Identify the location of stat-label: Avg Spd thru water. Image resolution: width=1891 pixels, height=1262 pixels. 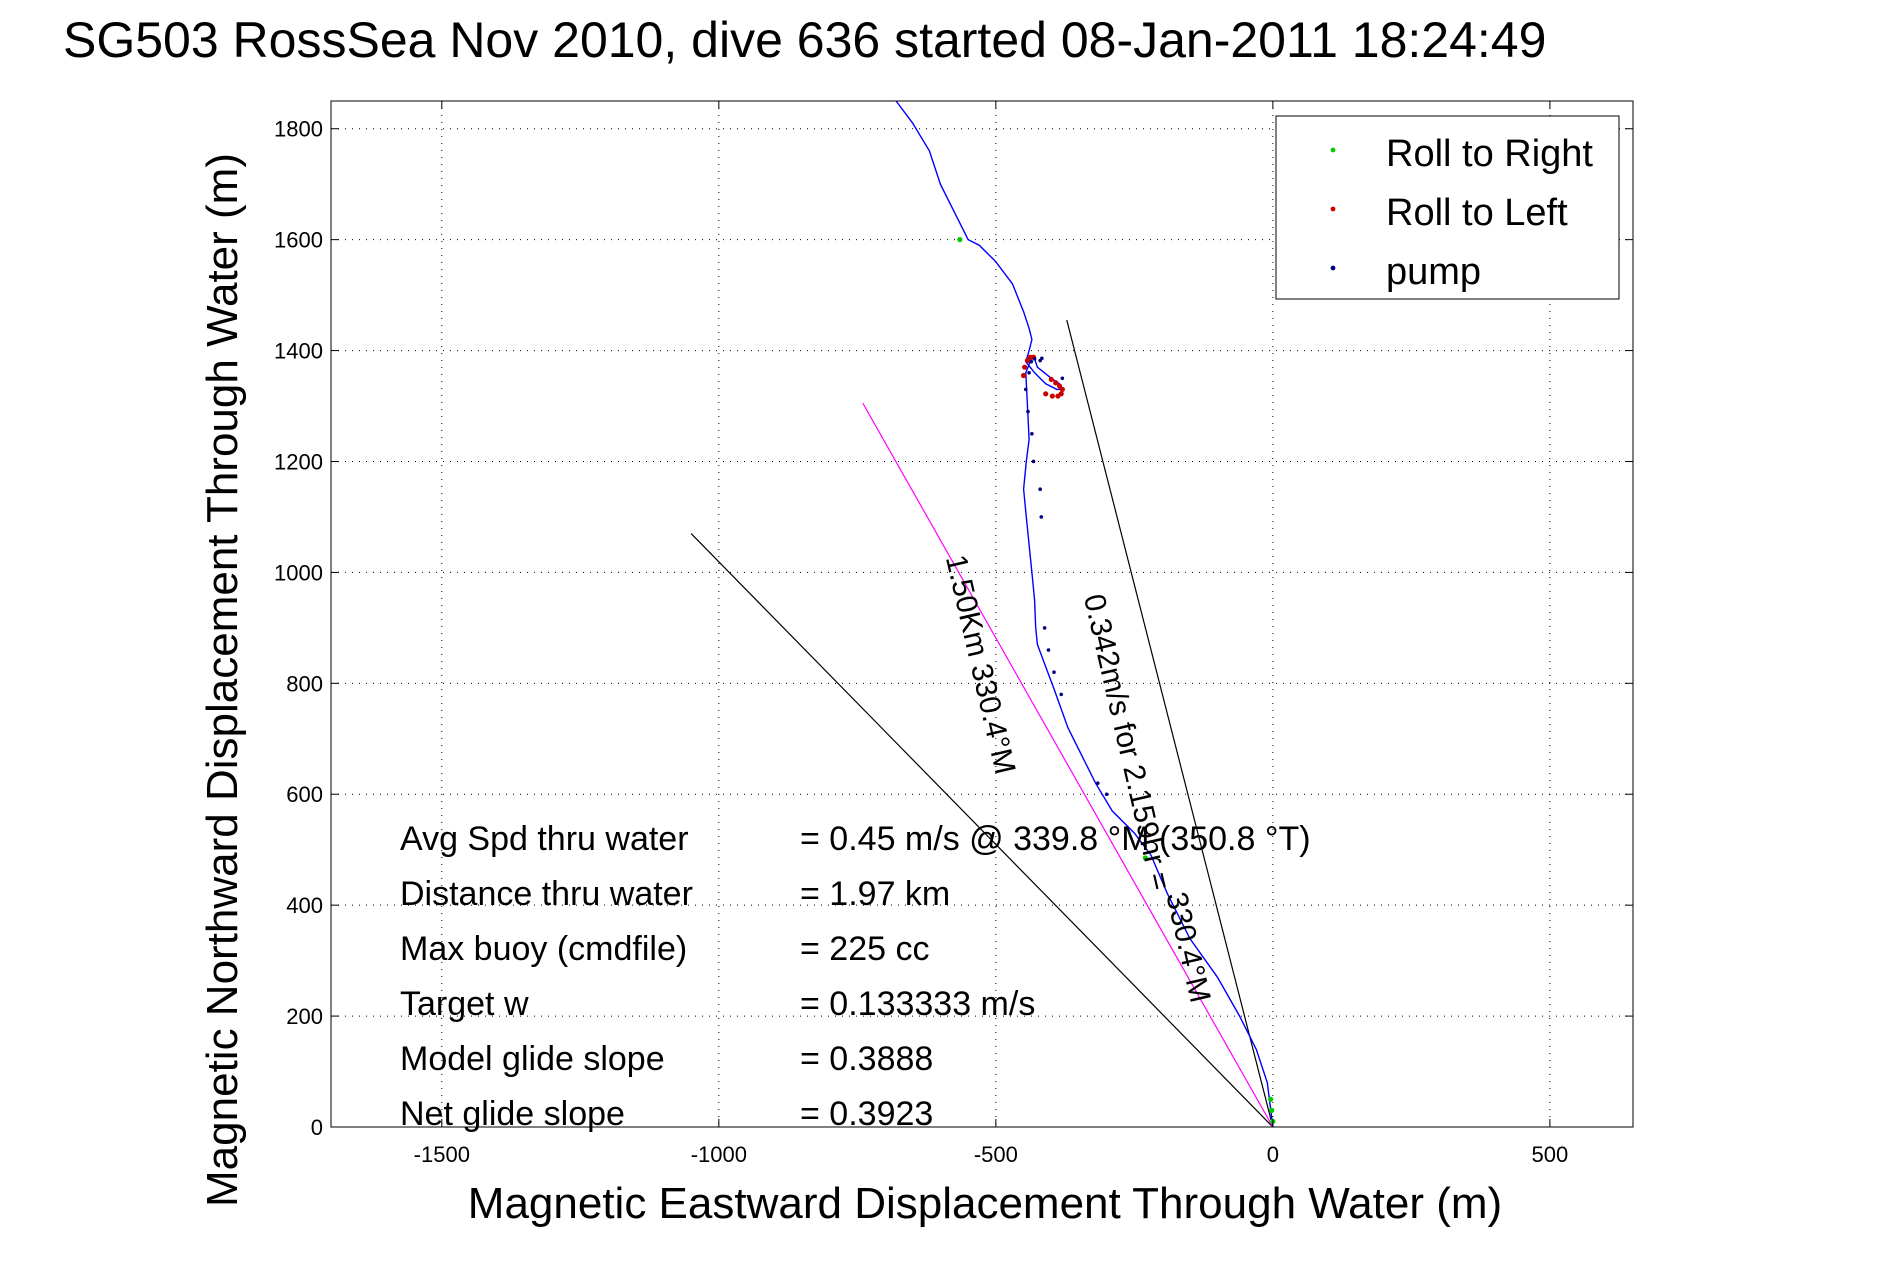
(544, 839).